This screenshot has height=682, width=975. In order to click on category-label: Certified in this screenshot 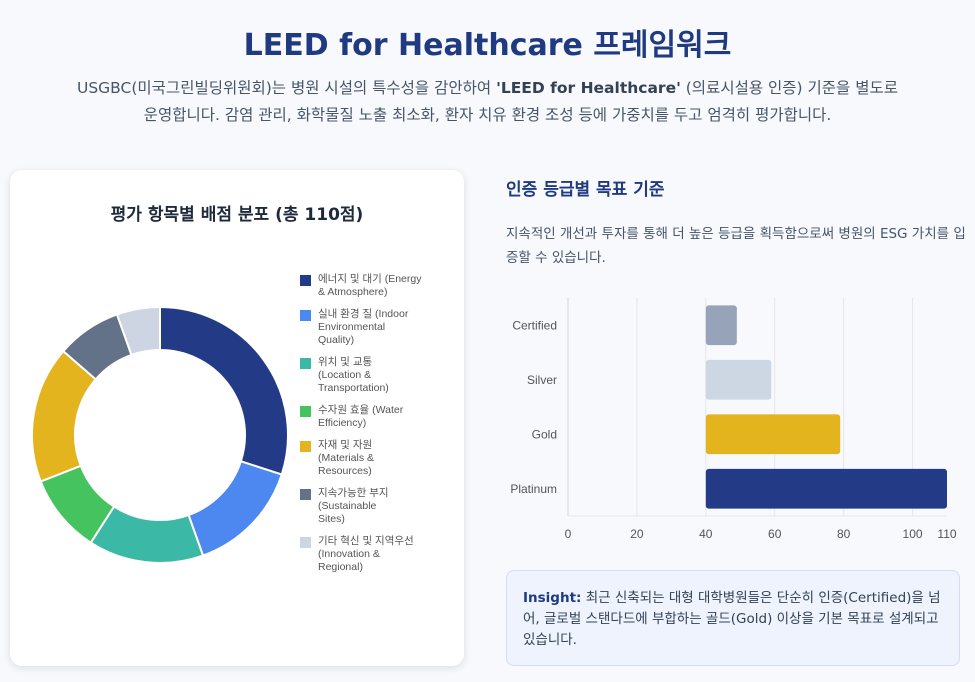, I will do `click(534, 325)`.